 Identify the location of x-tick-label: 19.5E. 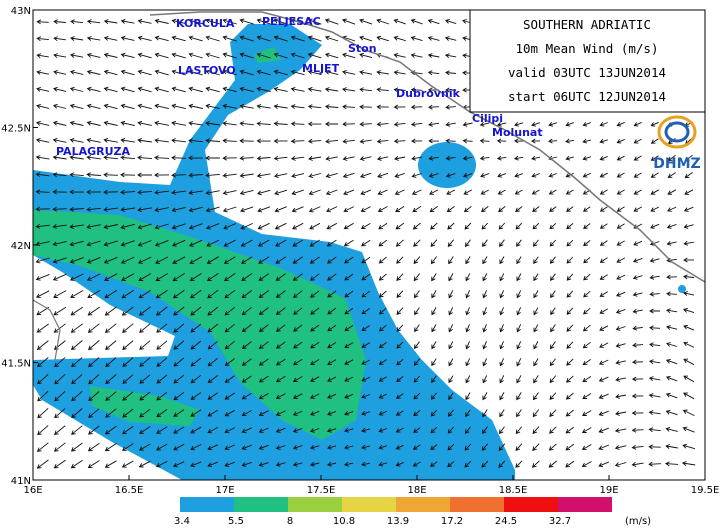
(705, 490).